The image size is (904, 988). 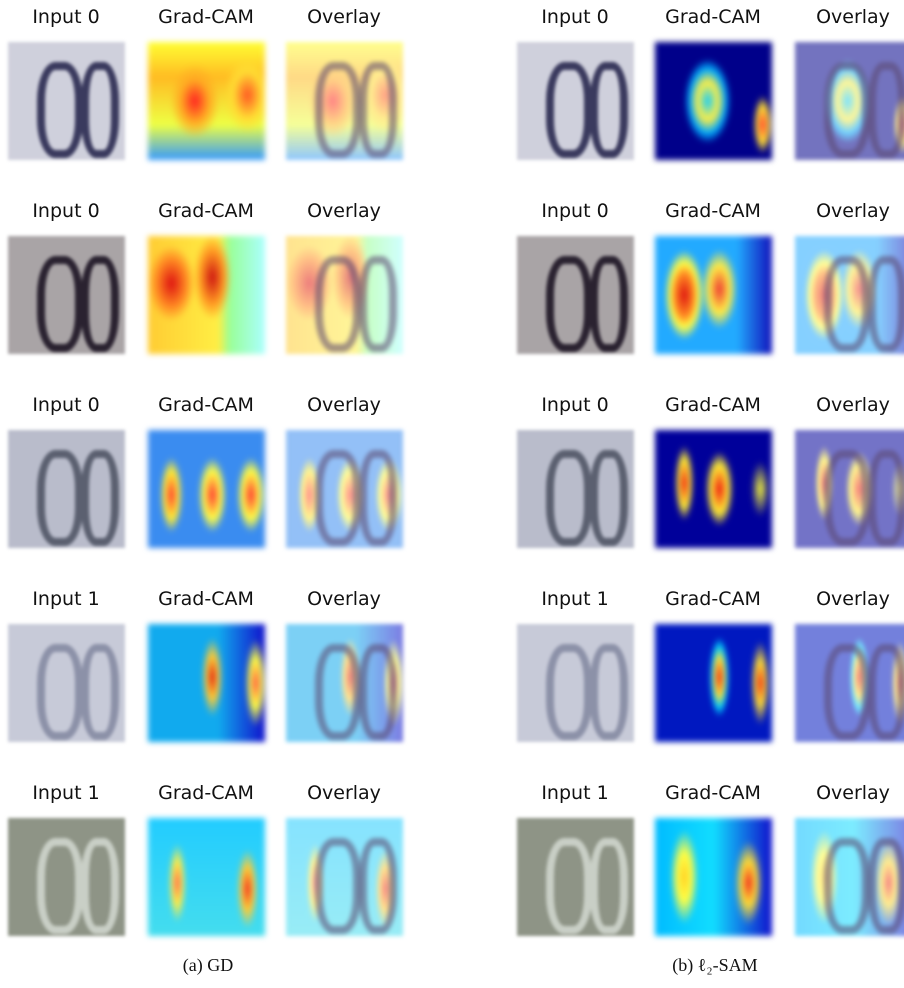 What do you see at coordinates (208, 965) in the screenshot?
I see `panel-caption: (a) GD` at bounding box center [208, 965].